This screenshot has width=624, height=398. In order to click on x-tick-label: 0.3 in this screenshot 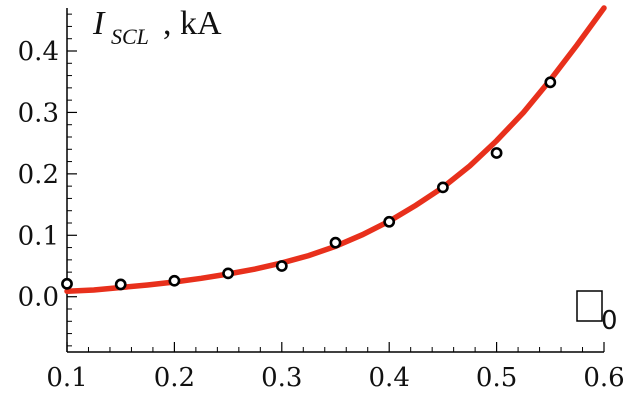, I will do `click(281, 378)`.